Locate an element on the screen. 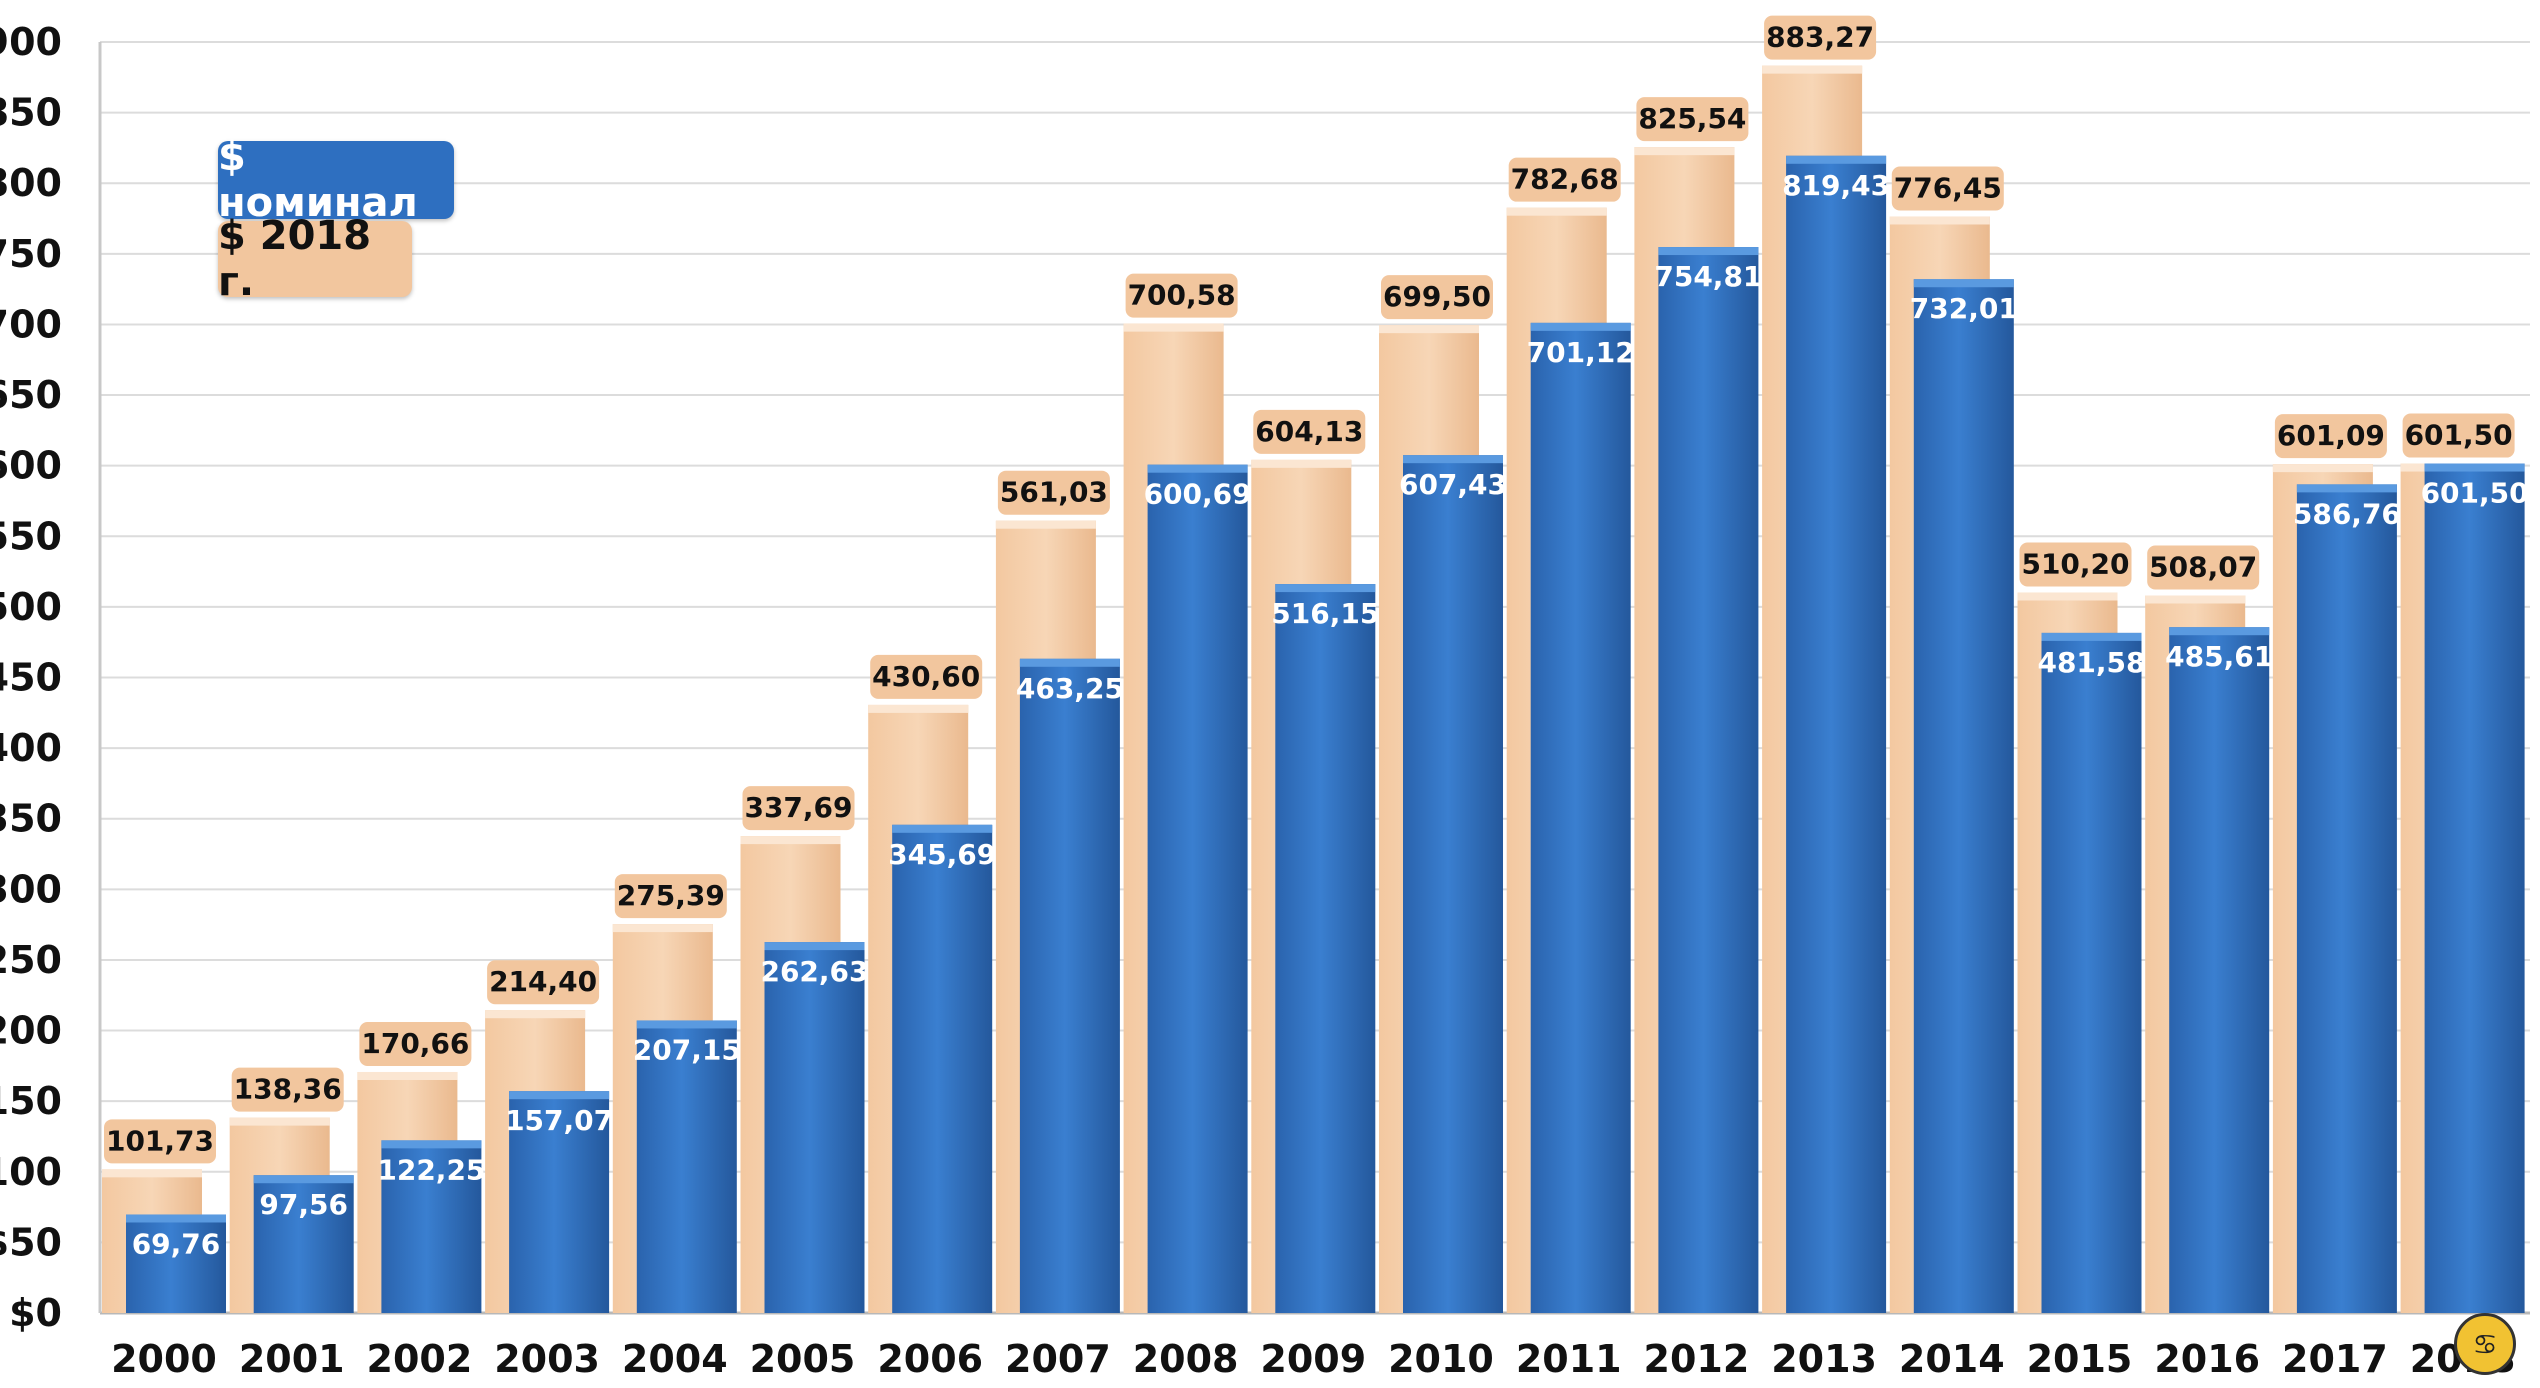  y-tick-label: $500 is located at coordinates (31, 607).